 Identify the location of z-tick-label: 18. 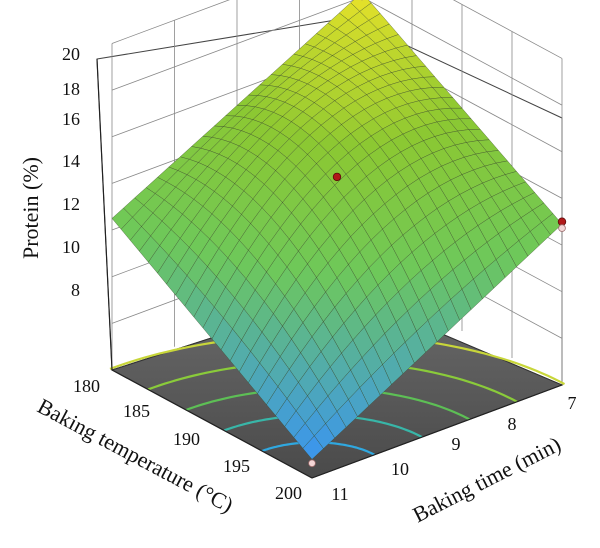
(71, 89).